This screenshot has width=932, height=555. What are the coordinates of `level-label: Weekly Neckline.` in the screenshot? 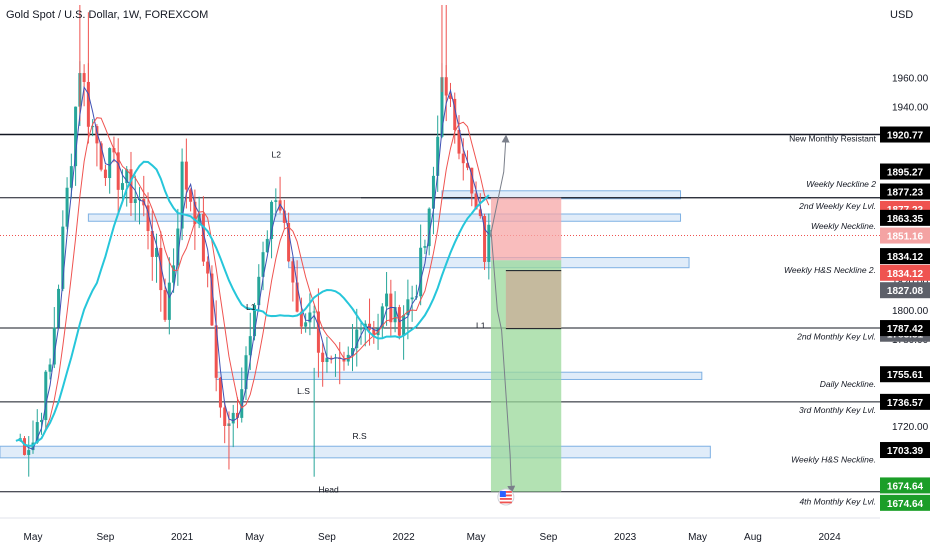 It's located at (843, 226).